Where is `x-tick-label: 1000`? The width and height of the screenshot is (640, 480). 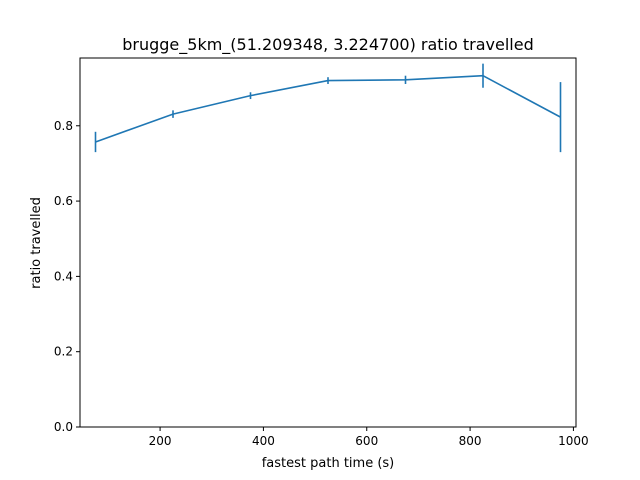 x-tick-label: 1000 is located at coordinates (573, 441).